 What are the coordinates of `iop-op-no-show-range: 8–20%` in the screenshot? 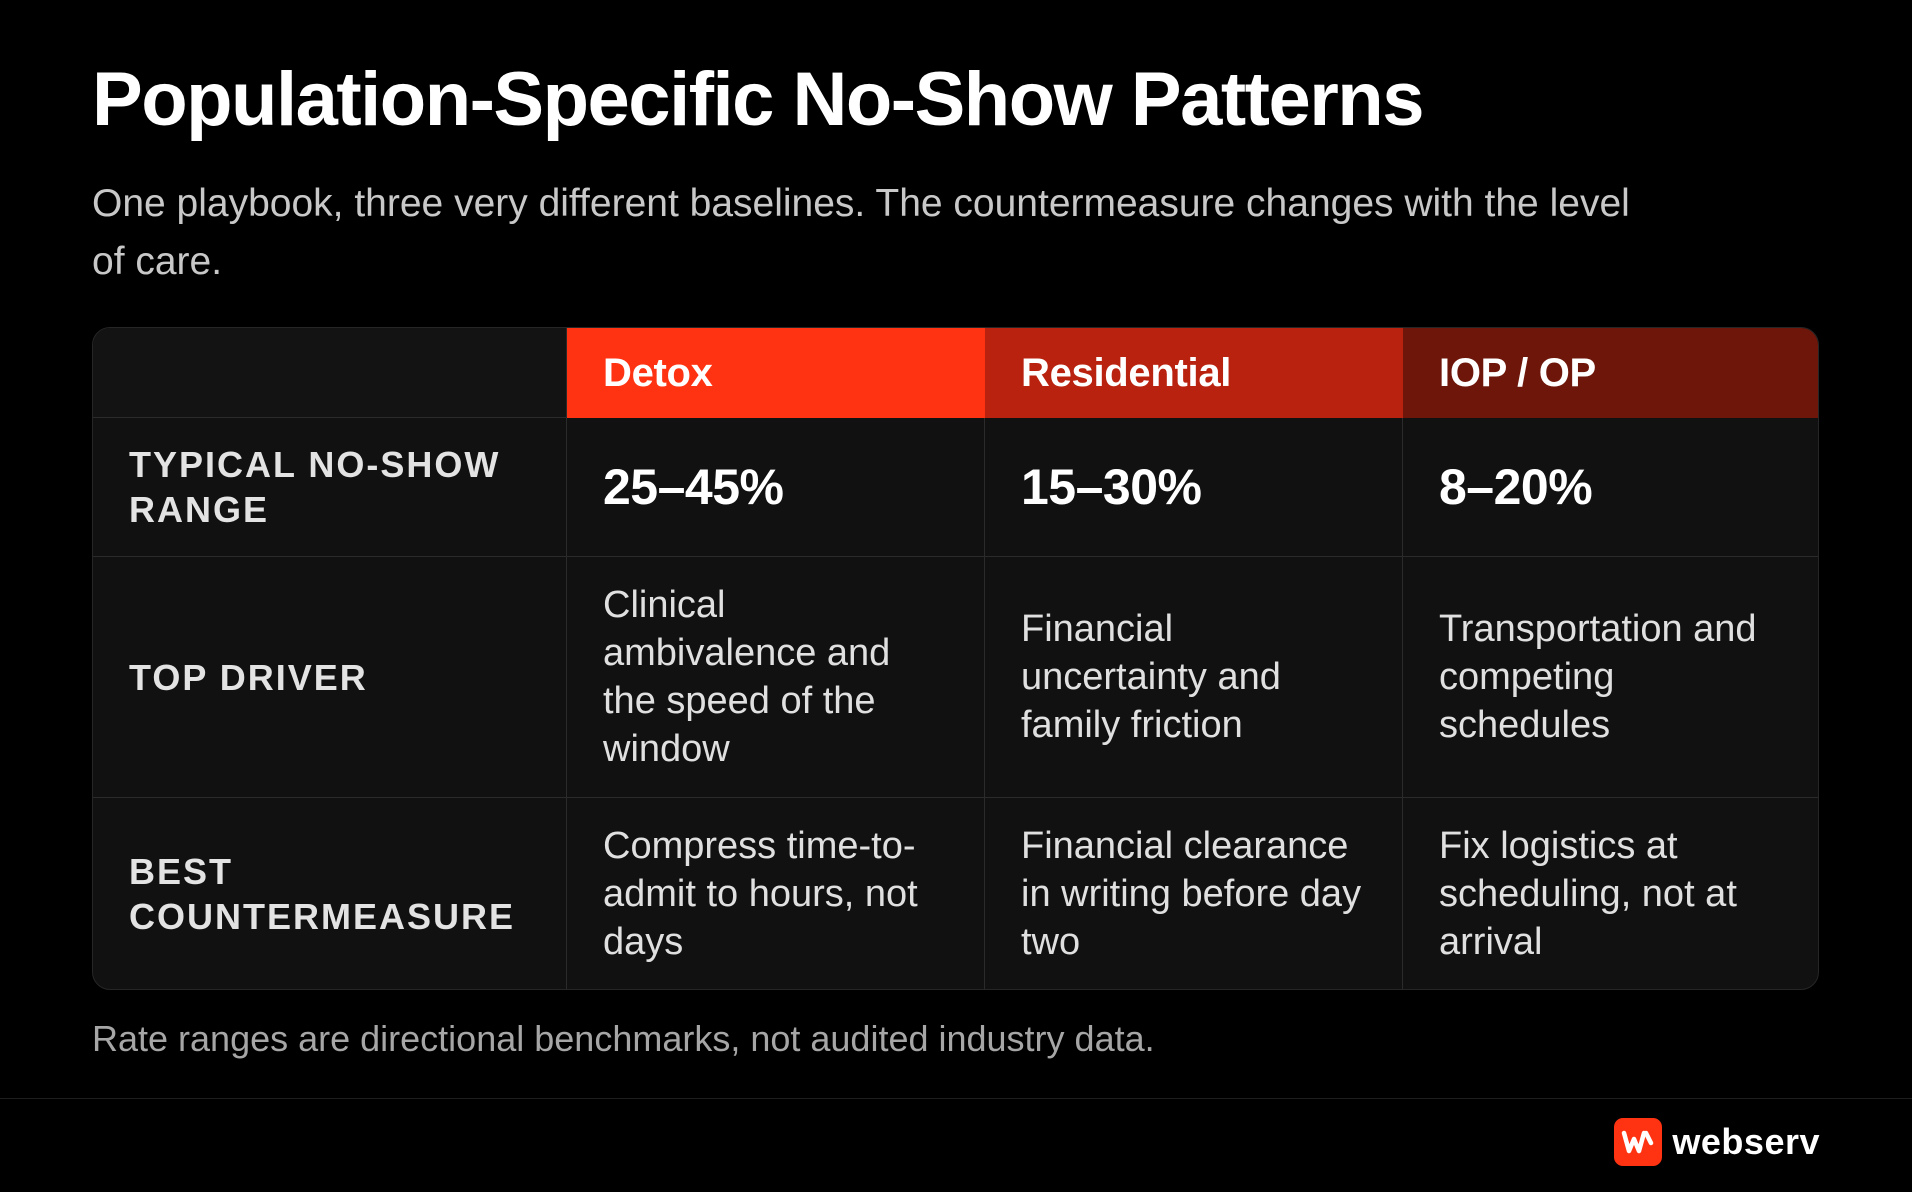 It's located at (1610, 487).